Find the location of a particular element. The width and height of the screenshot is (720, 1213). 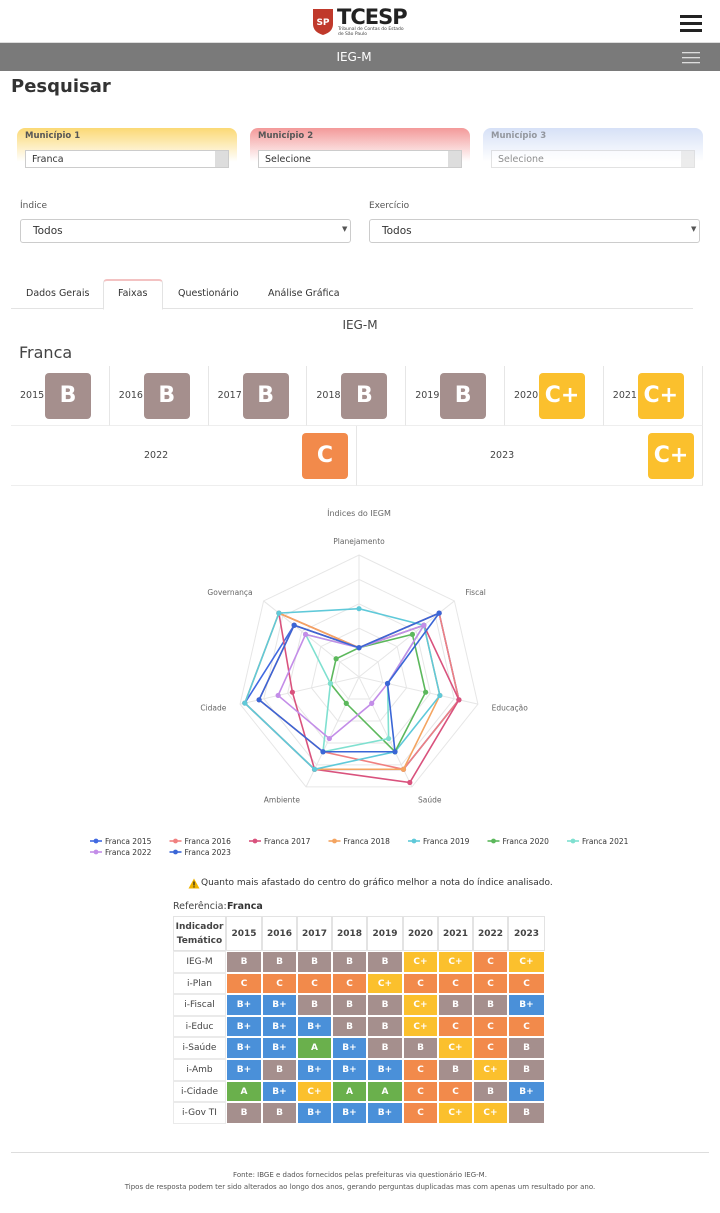

section-title: IEG-M is located at coordinates (360, 325).